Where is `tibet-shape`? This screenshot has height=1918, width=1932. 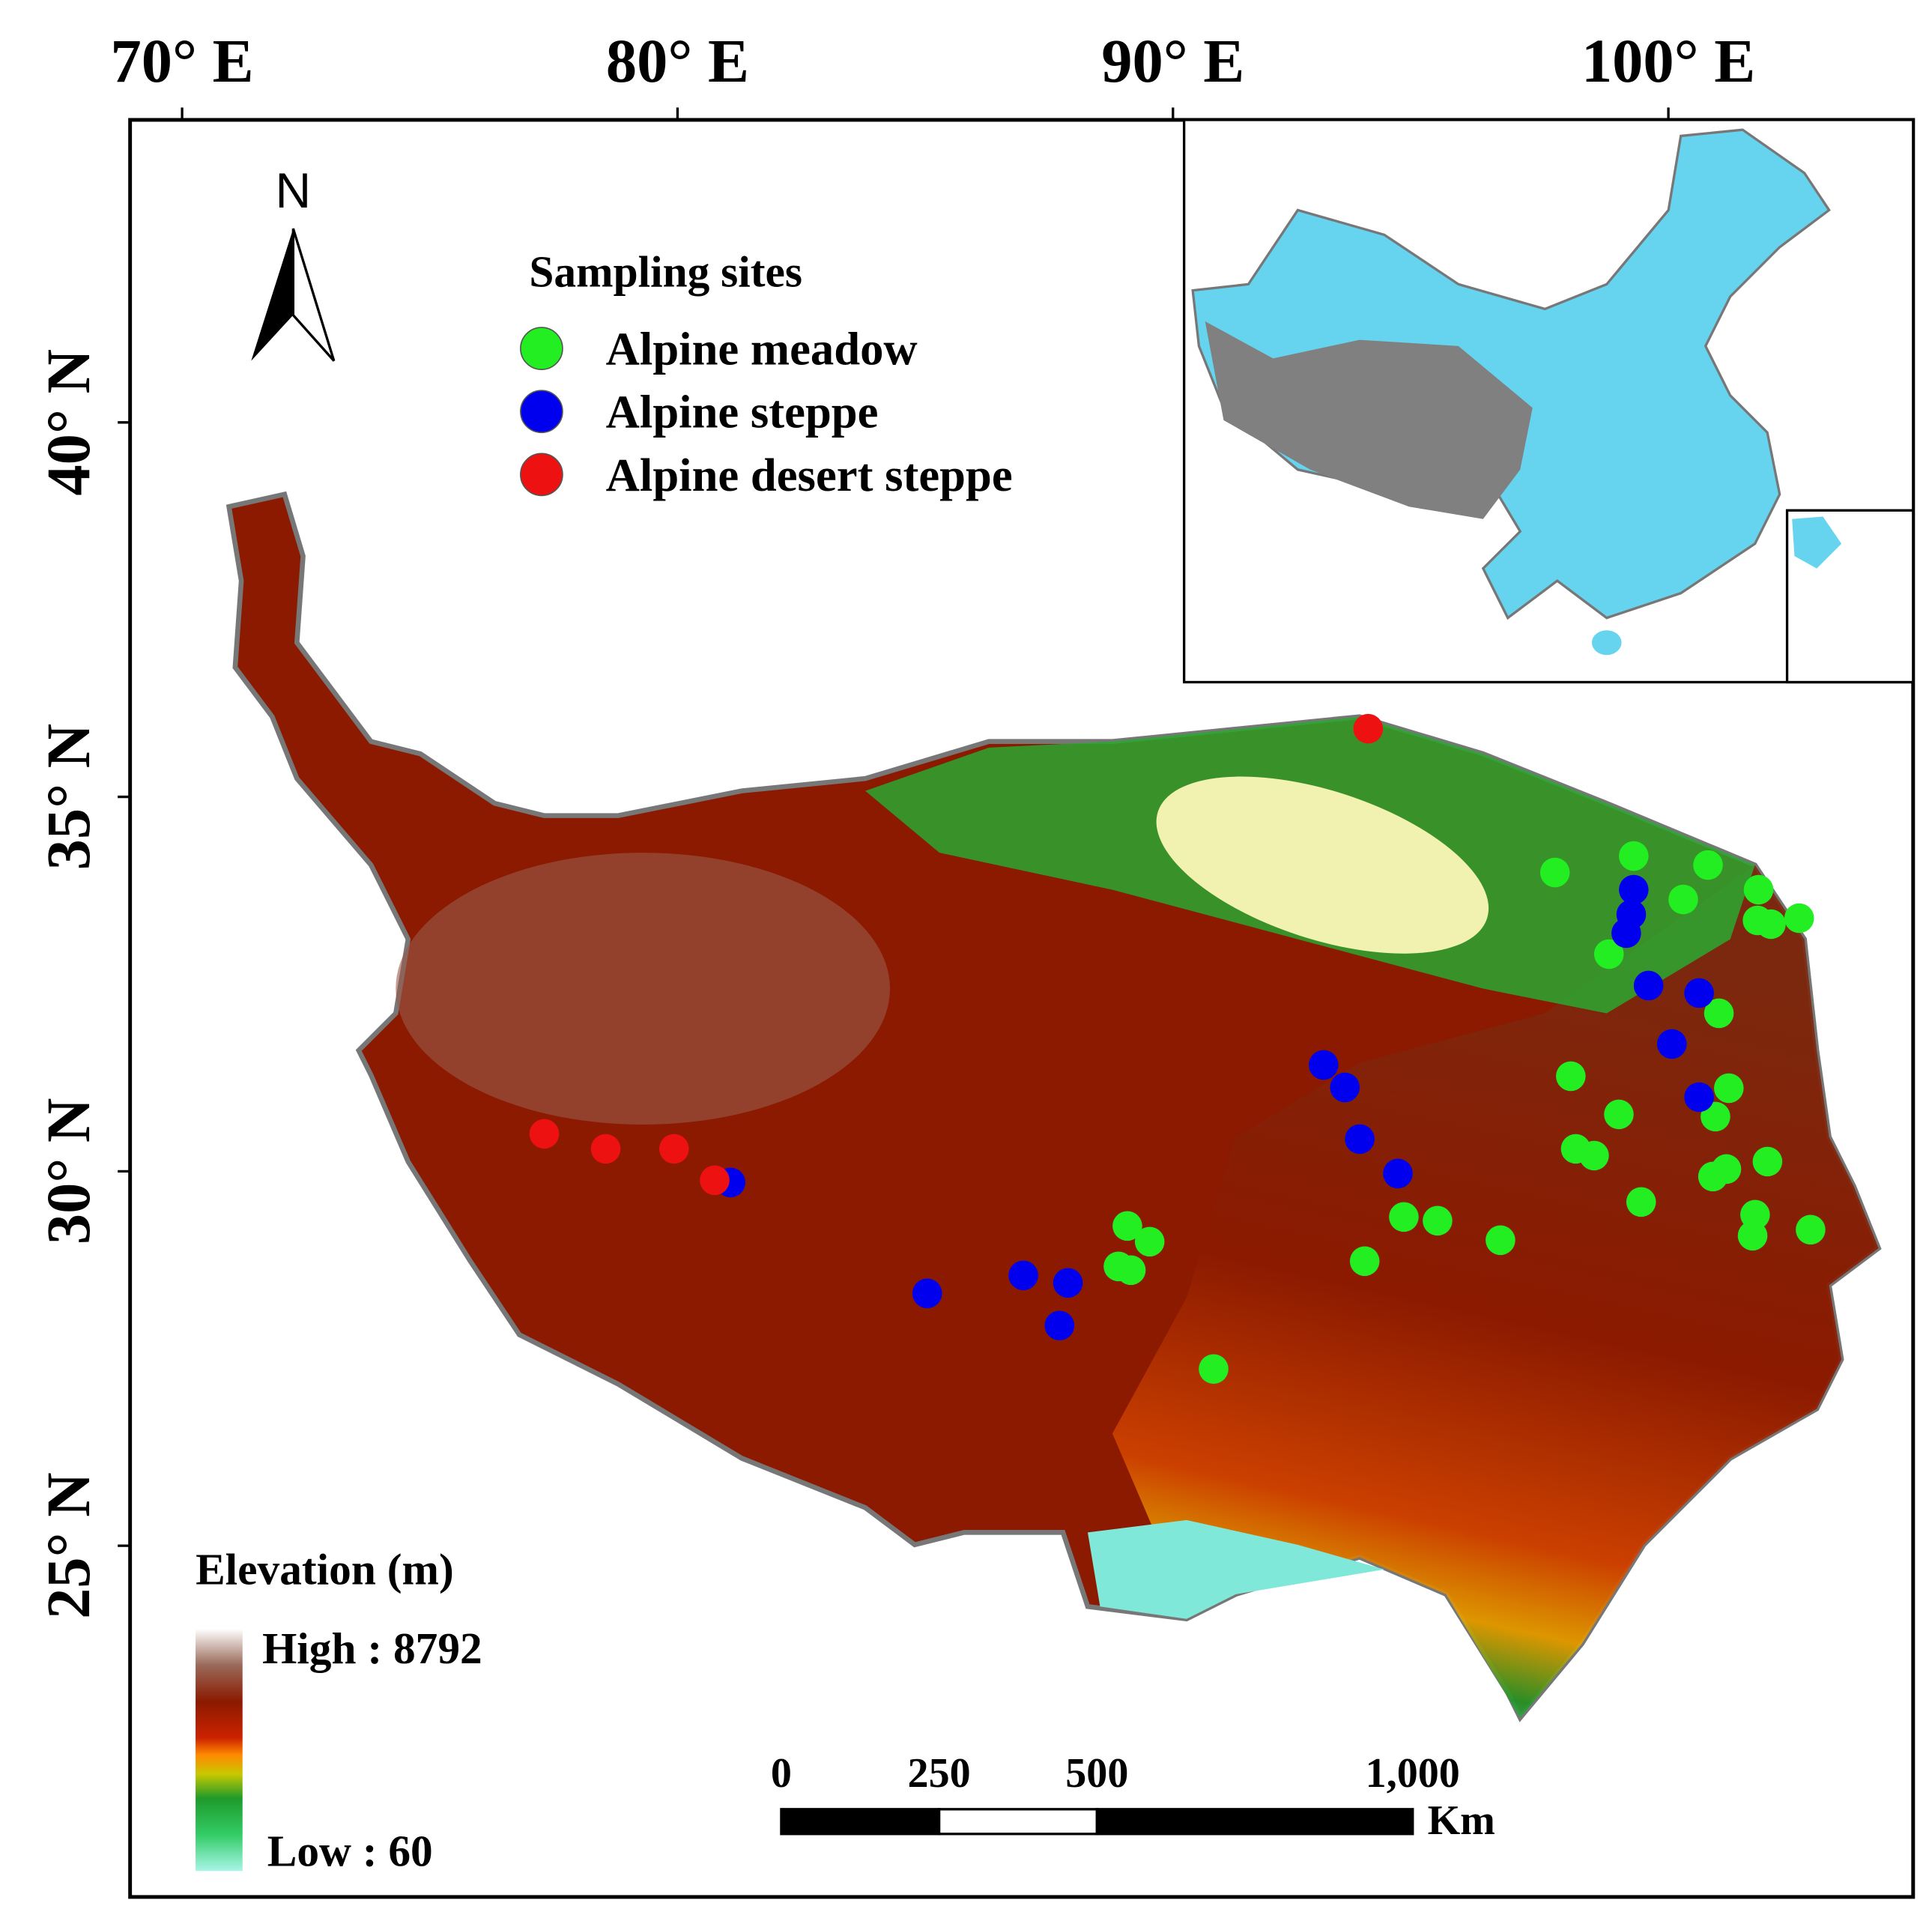
tibet-shape is located at coordinates (1369, 420).